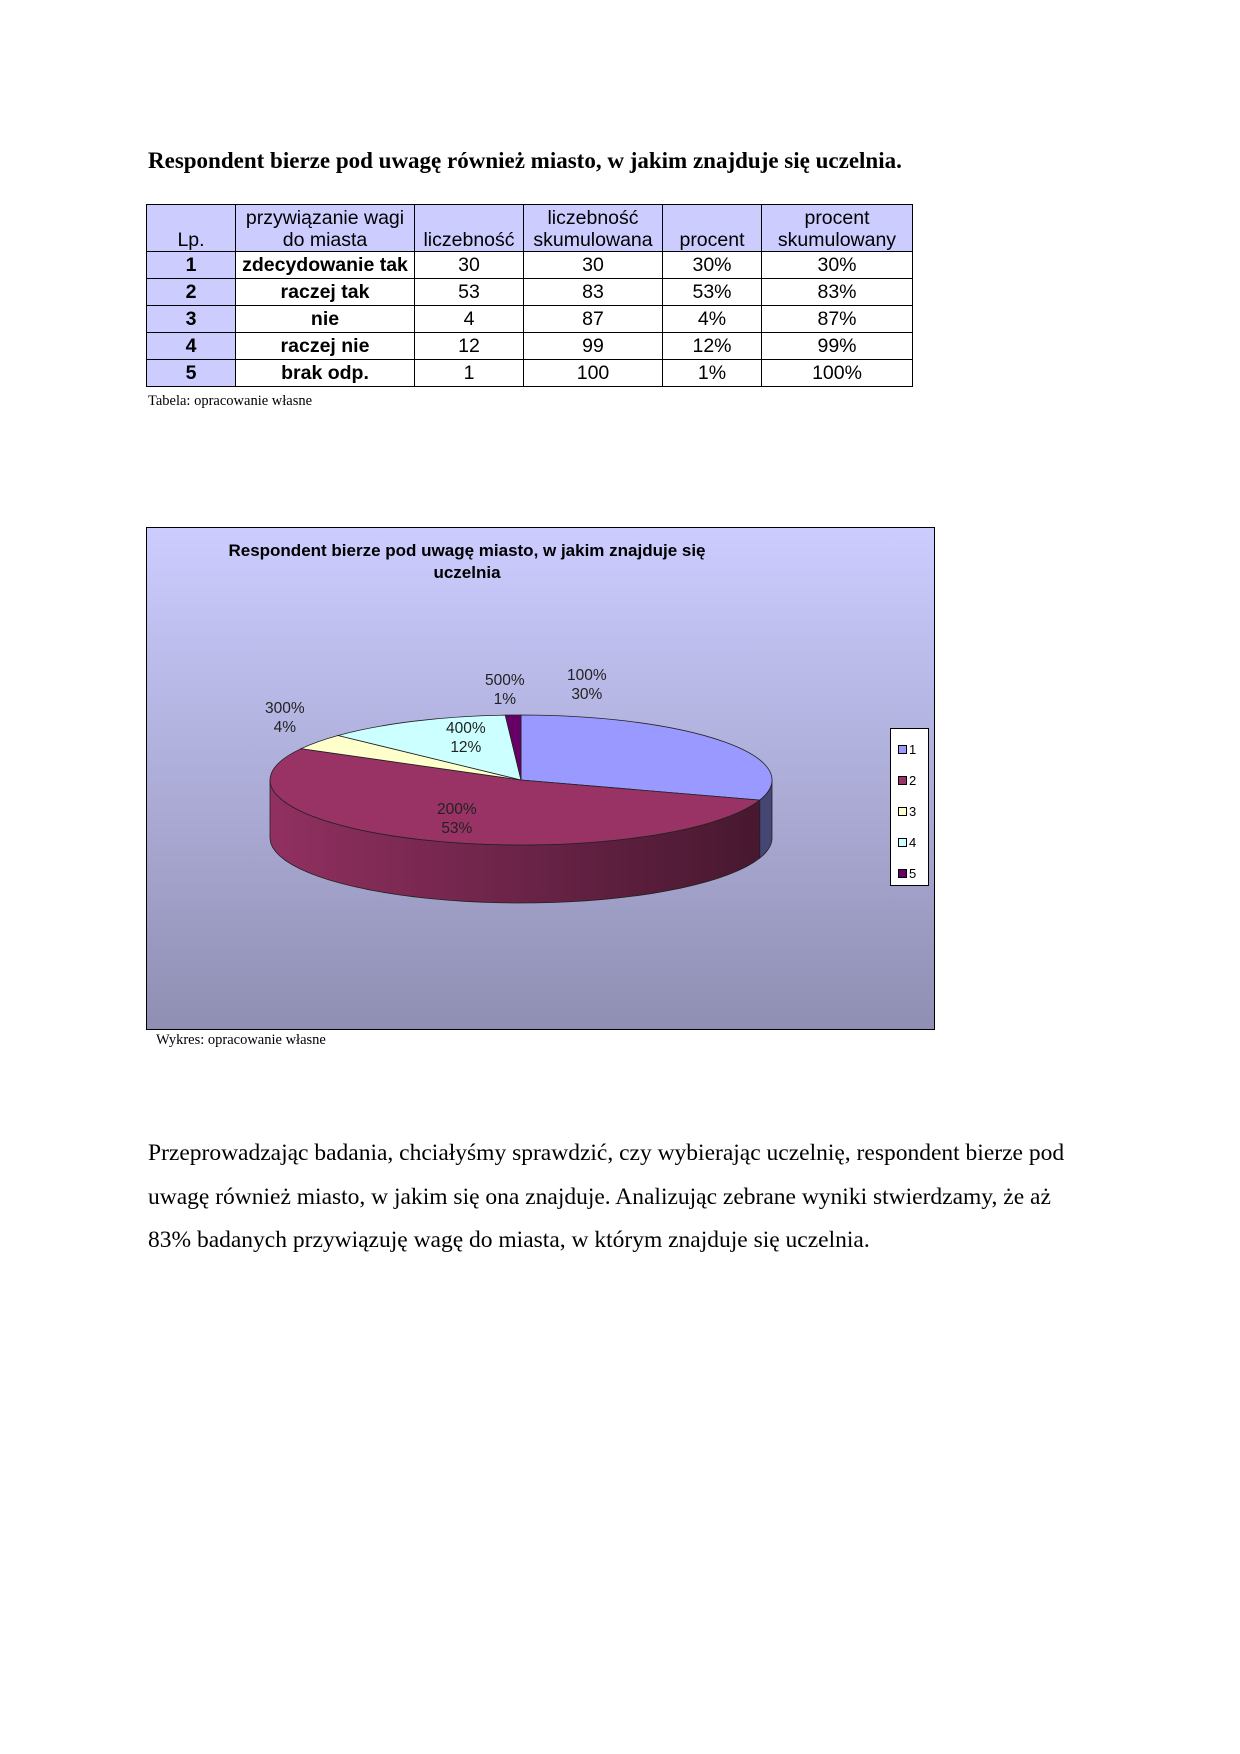 Image resolution: width=1240 pixels, height=1754 pixels. What do you see at coordinates (712, 292) in the screenshot?
I see `table-cell: 53%` at bounding box center [712, 292].